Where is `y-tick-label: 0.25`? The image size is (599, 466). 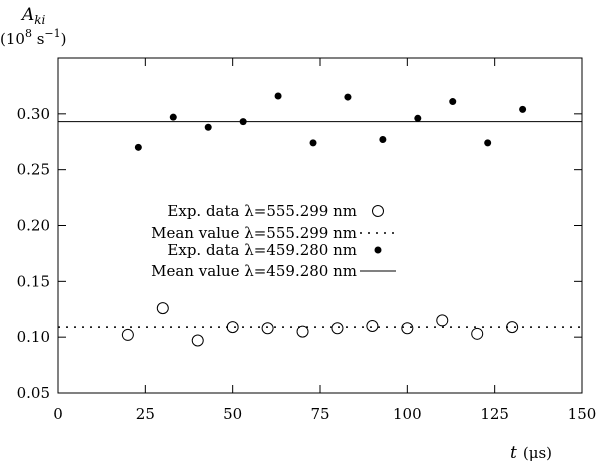
y-tick-label: 0.25 is located at coordinates (33, 170).